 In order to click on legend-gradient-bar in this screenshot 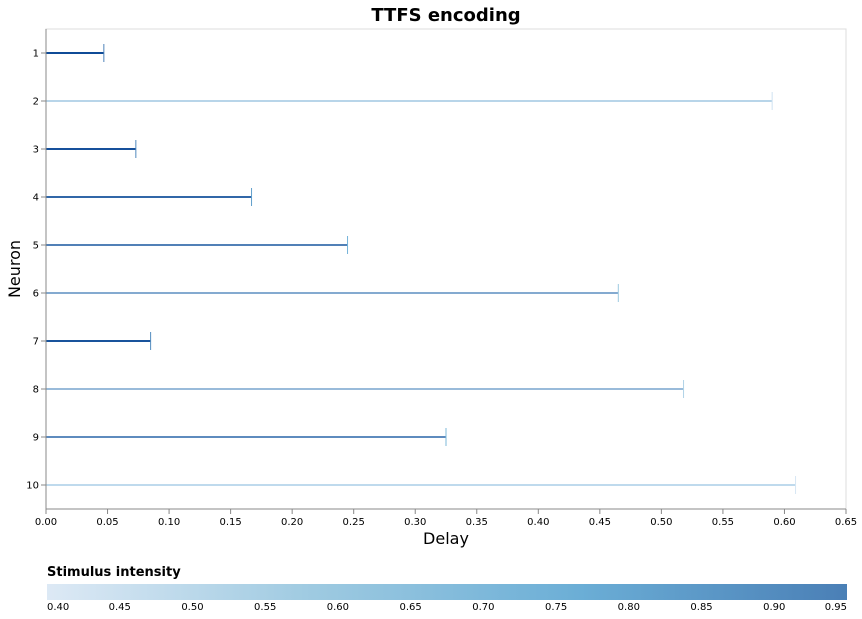, I will do `click(447, 592)`.